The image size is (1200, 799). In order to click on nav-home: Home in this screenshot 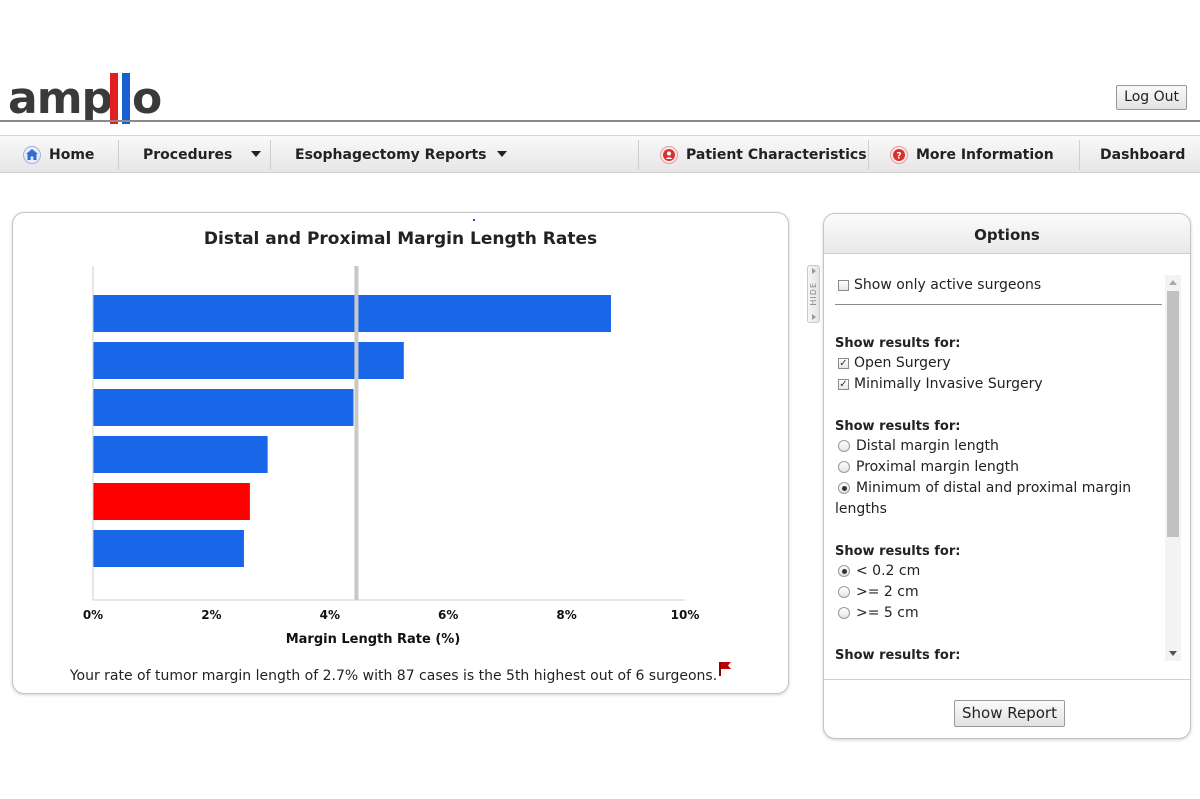, I will do `click(58, 154)`.